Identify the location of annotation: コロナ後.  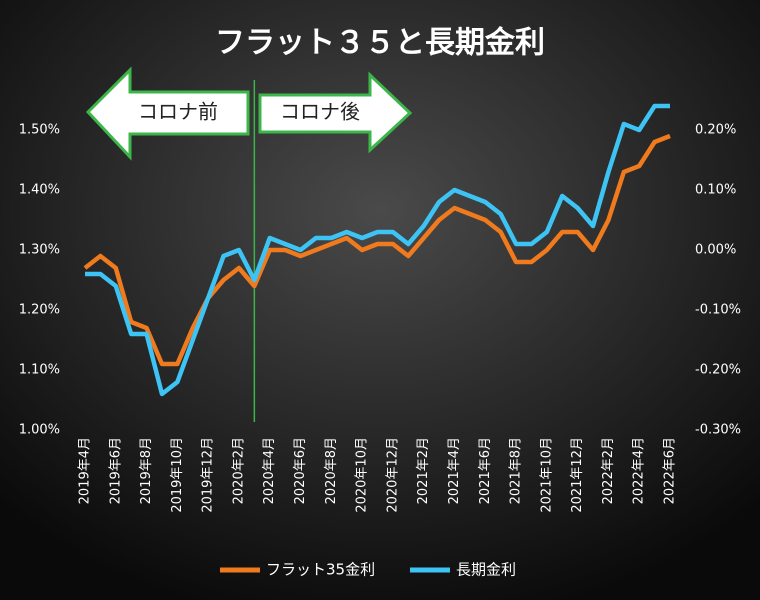
(320, 112).